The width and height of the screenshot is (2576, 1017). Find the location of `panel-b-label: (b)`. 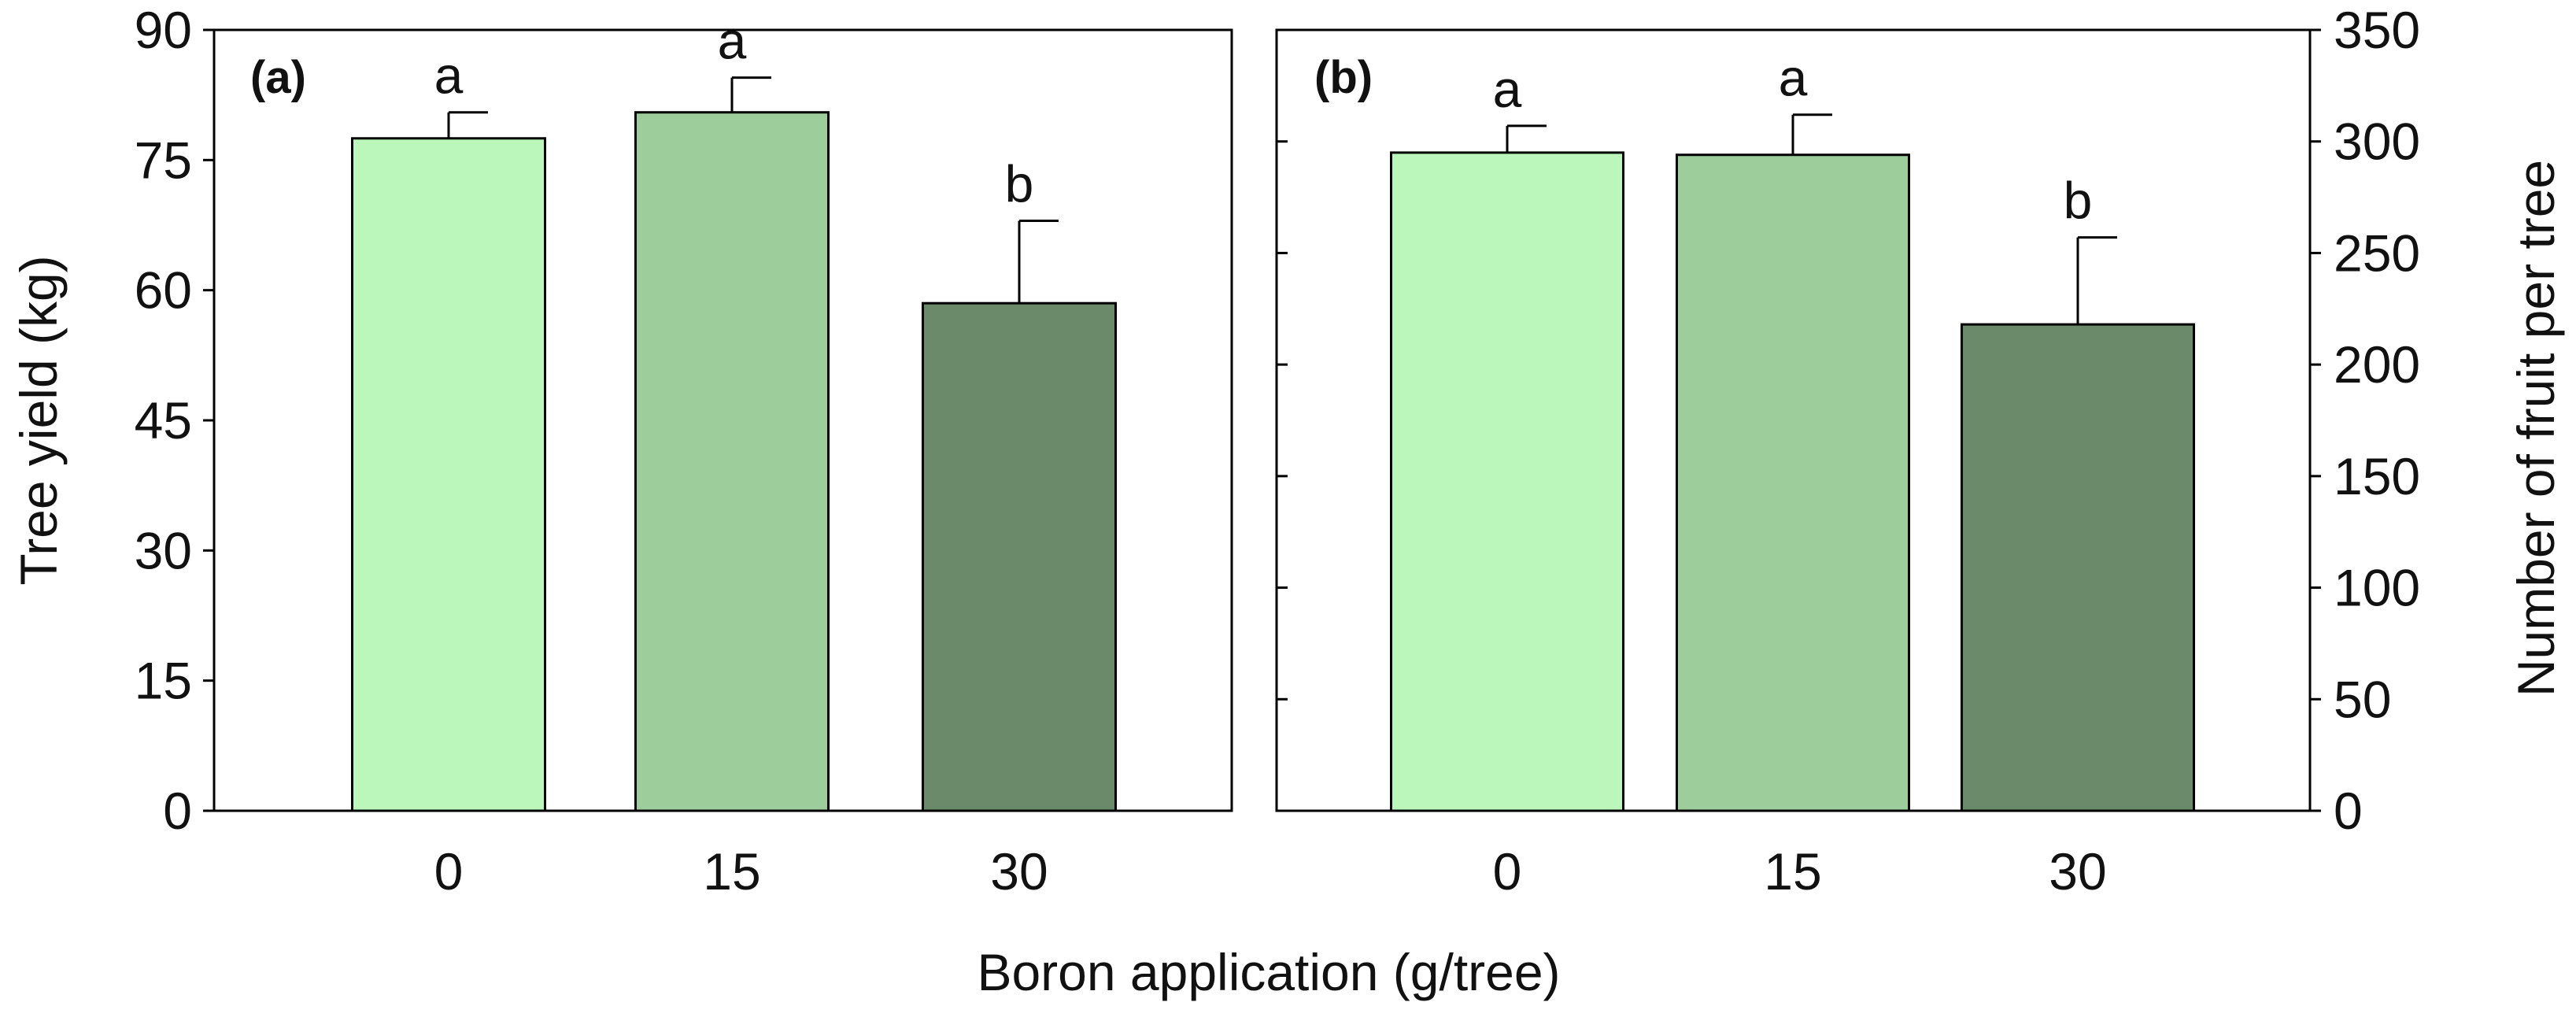

panel-b-label: (b) is located at coordinates (1343, 77).